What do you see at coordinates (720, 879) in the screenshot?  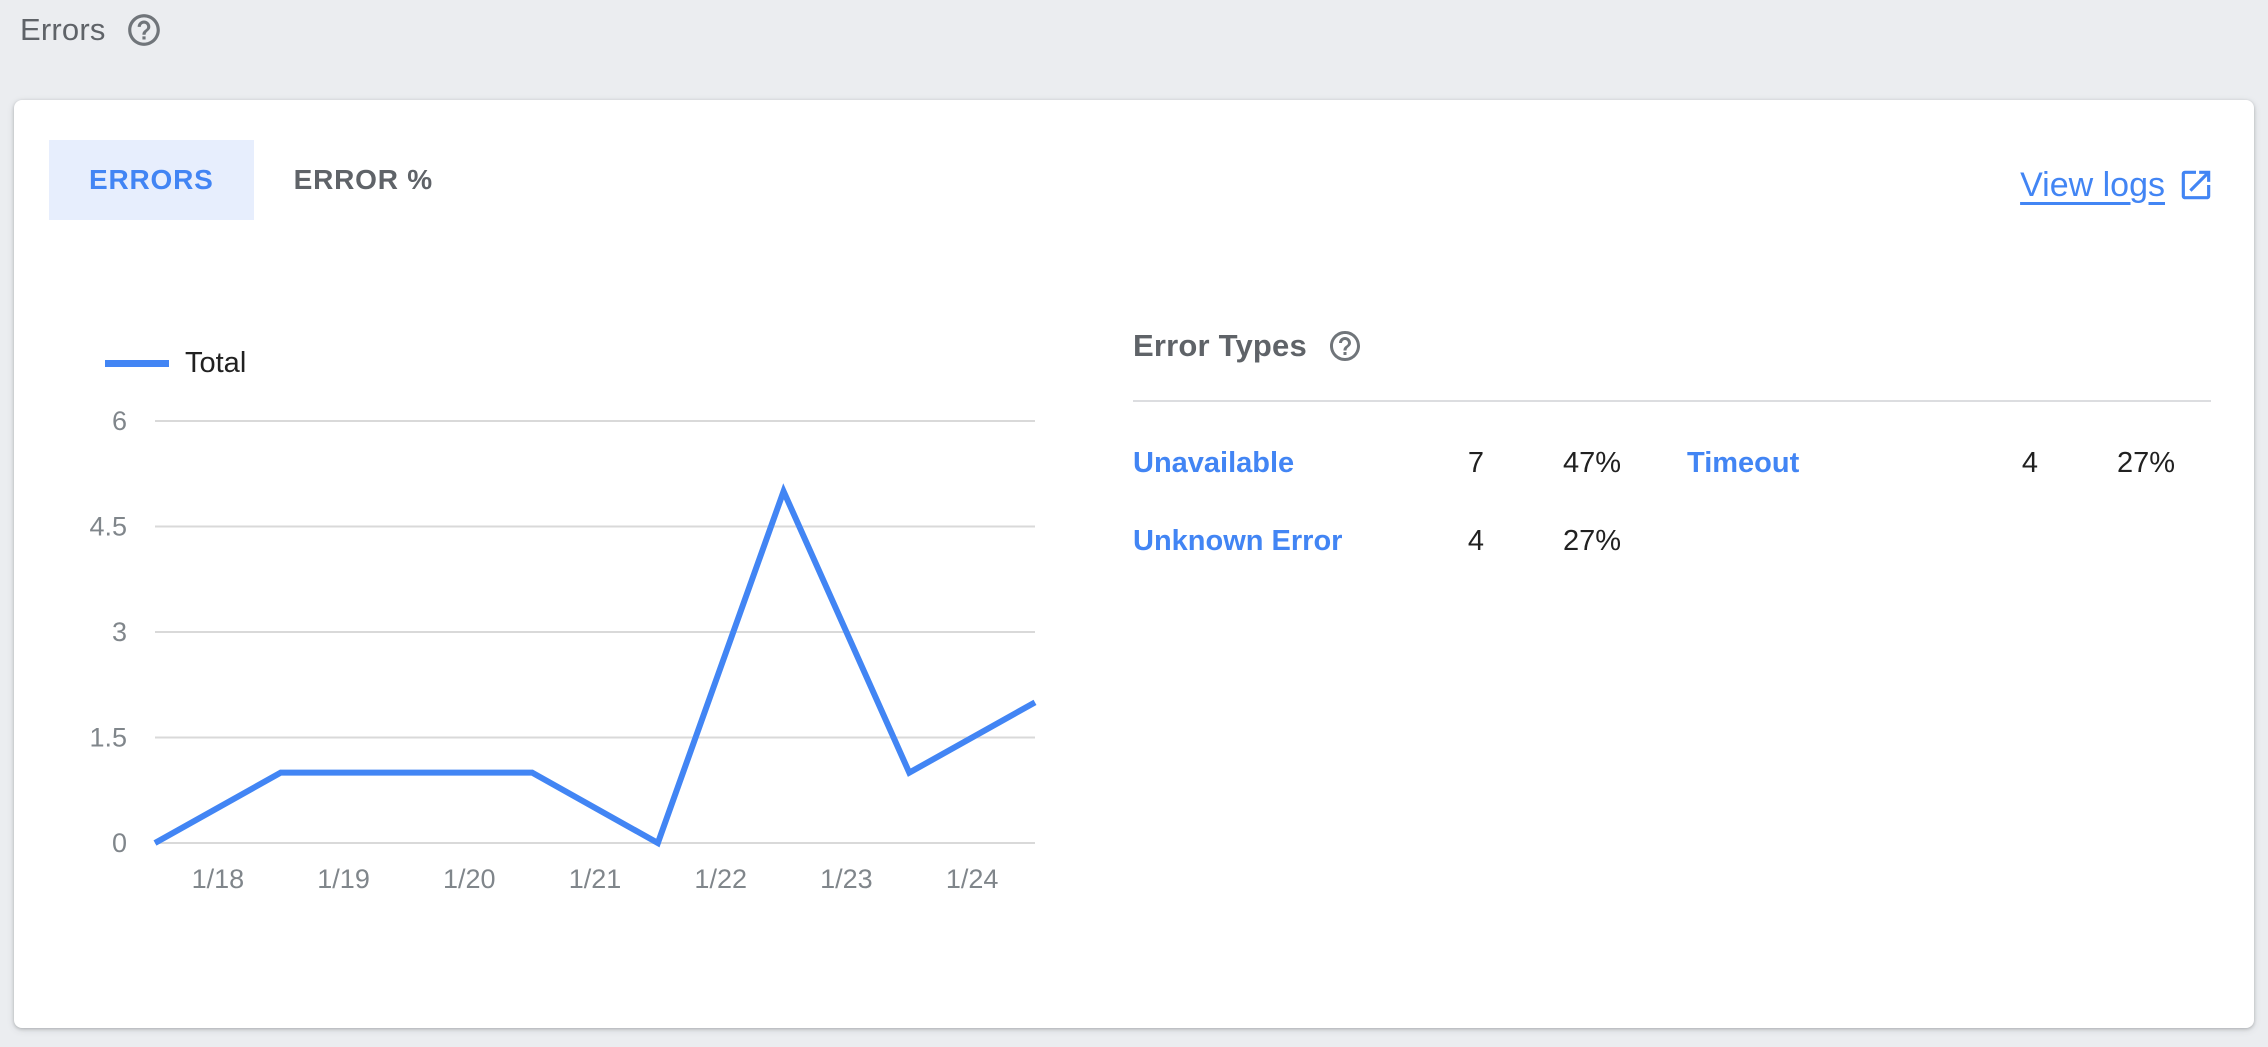 I see `svg-text: 1/22` at bounding box center [720, 879].